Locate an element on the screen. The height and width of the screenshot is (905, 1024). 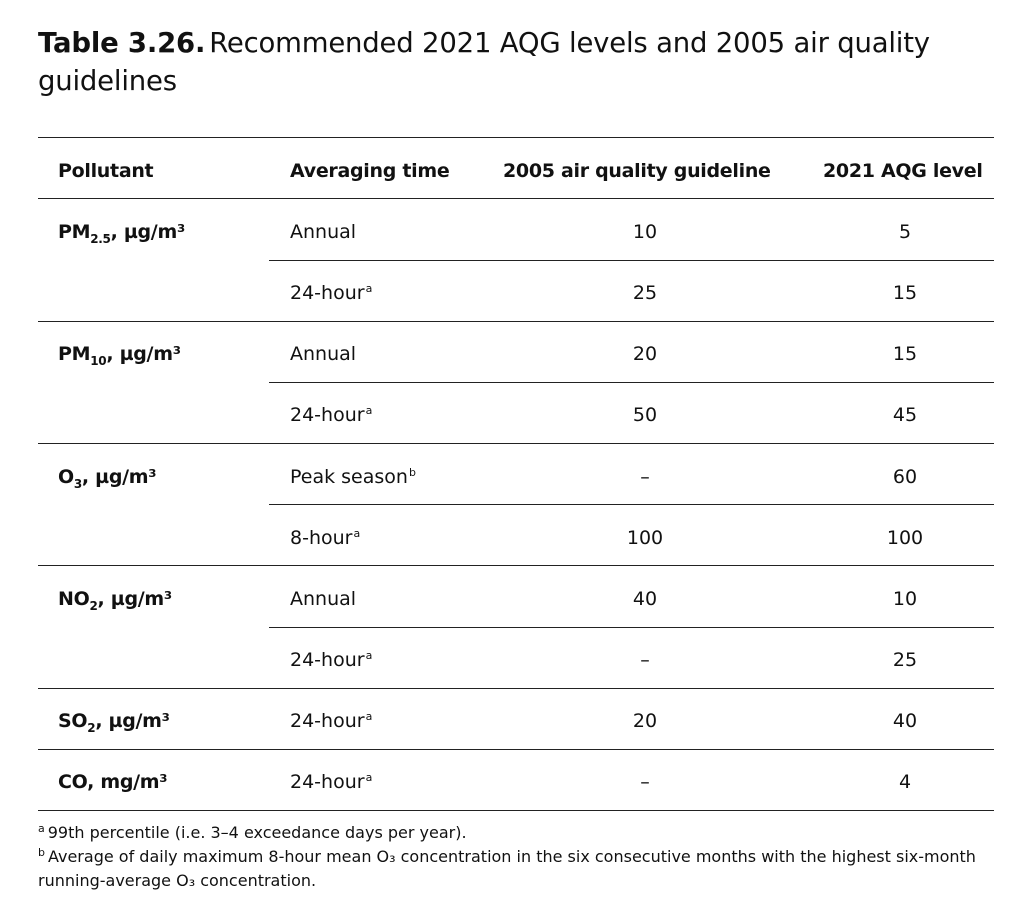
guideline-2005-cell: 10 is located at coordinates (645, 232).